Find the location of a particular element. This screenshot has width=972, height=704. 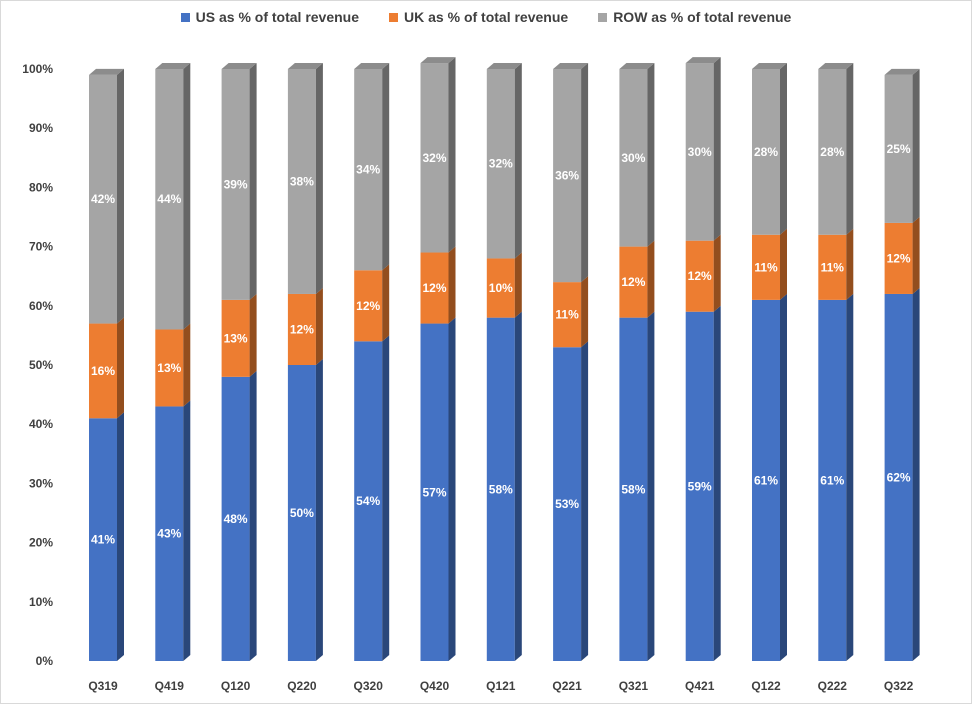

data-label: 28% is located at coordinates (766, 152).